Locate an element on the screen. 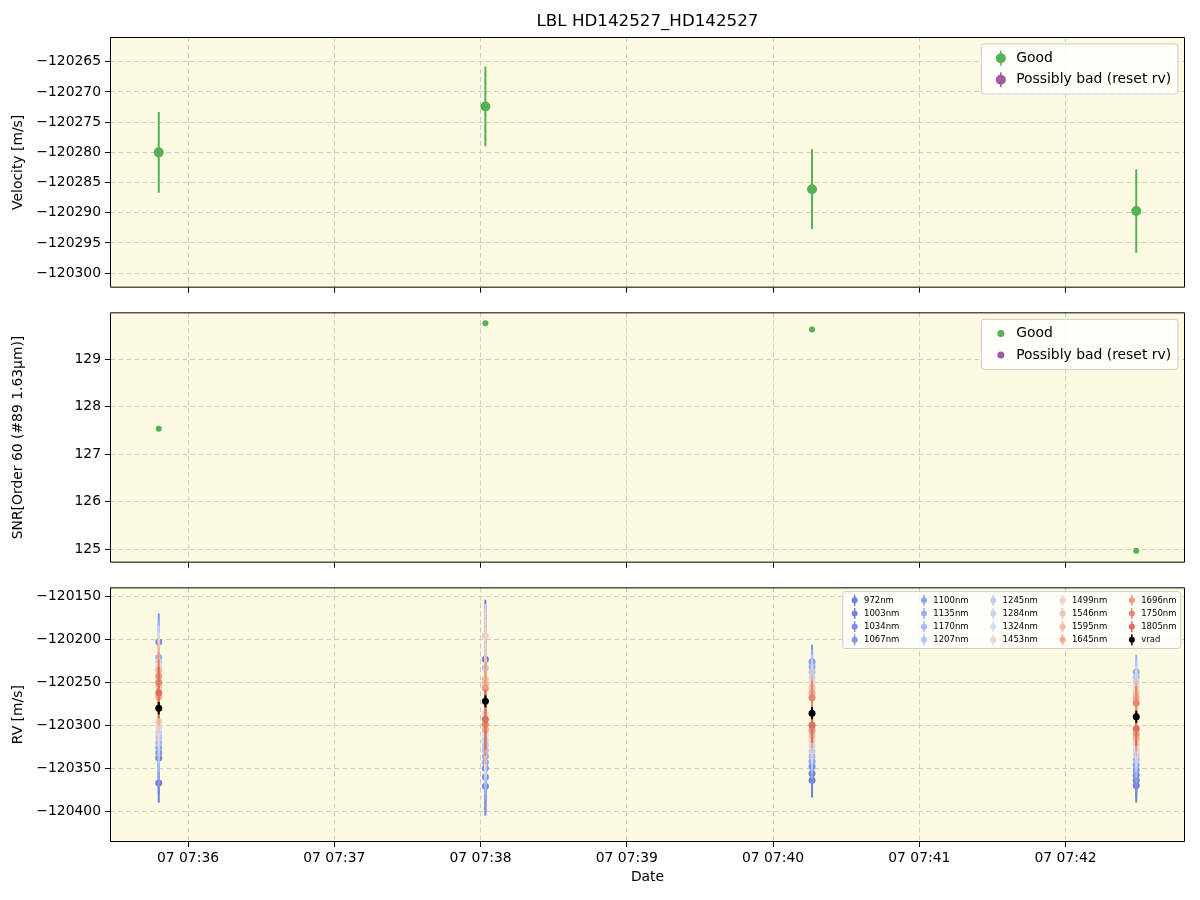 The width and height of the screenshot is (1200, 900). legend-label: 1499nm is located at coordinates (1089, 599).